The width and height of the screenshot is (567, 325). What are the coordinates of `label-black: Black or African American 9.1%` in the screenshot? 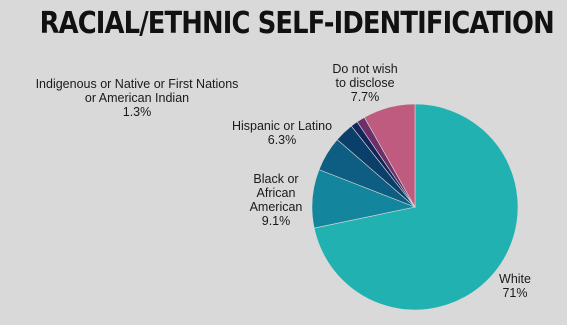 It's located at (276, 200).